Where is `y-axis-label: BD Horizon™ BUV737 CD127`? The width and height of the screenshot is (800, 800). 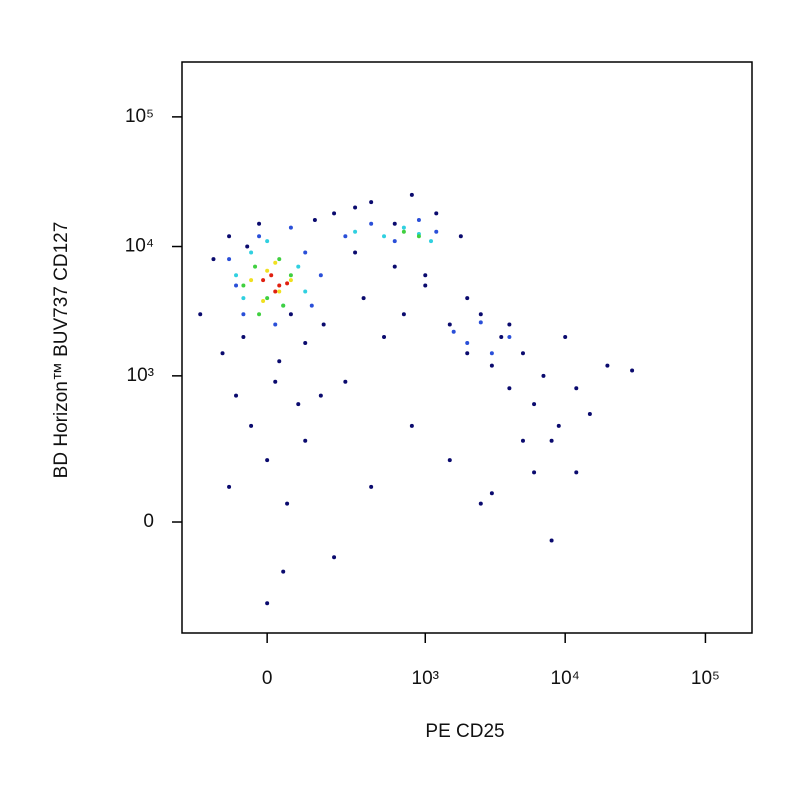
y-axis-label: BD Horizon™ BUV737 CD127 is located at coordinates (61, 350).